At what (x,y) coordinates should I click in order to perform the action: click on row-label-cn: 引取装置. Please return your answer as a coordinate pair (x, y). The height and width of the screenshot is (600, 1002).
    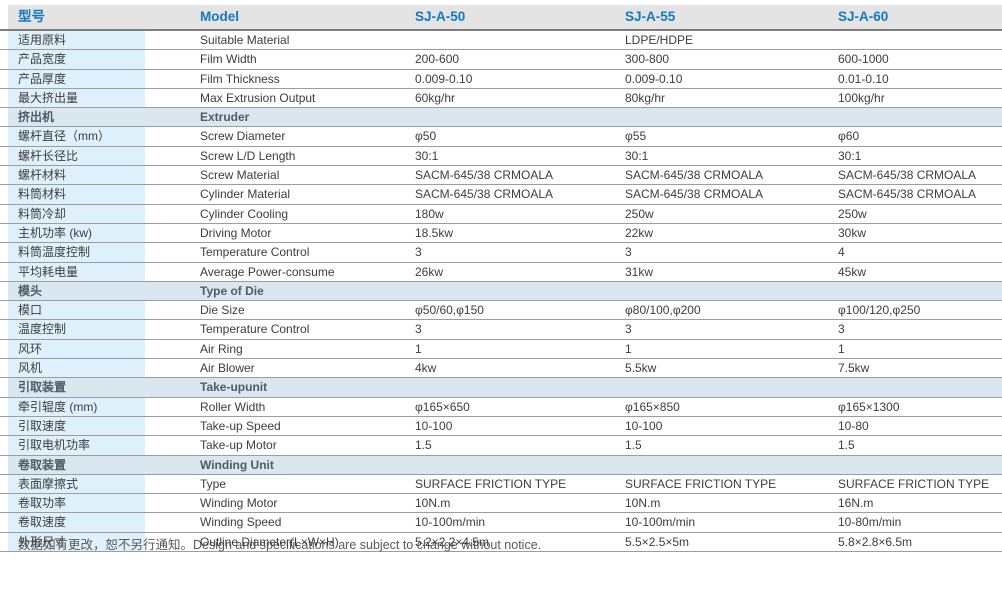
    Looking at the image, I should click on (42, 387).